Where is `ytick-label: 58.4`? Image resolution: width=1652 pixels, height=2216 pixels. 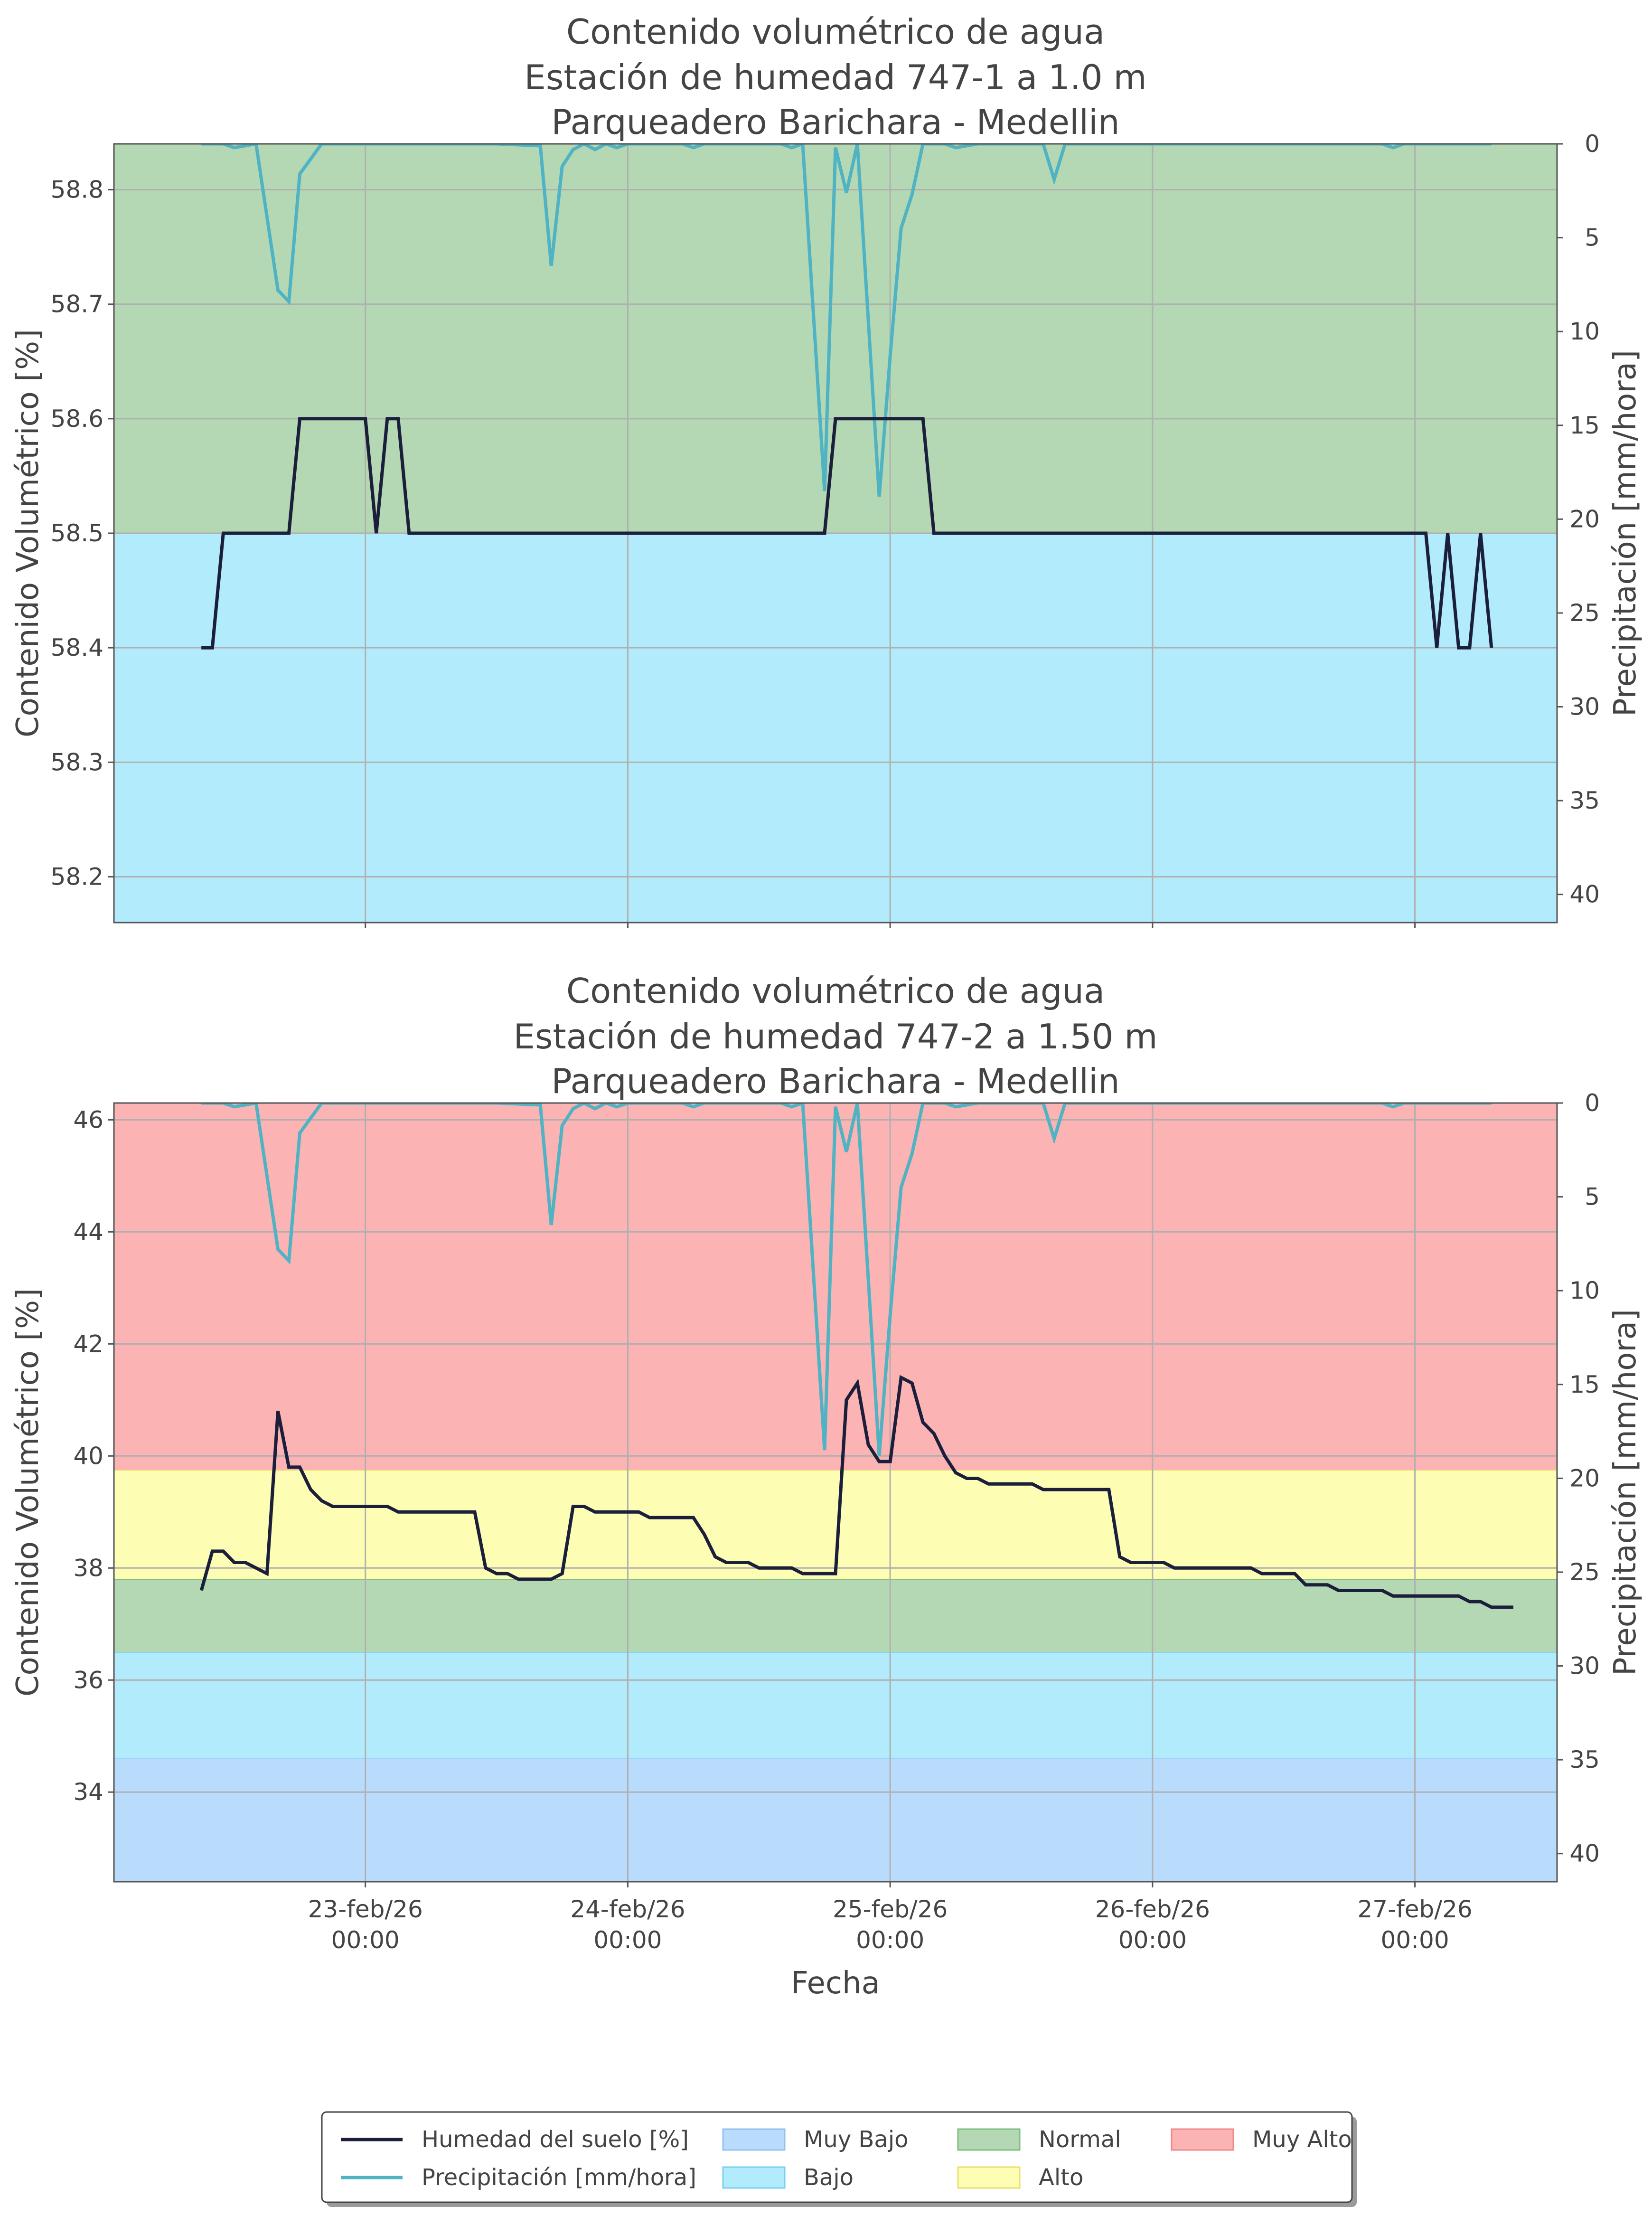
ytick-label: 58.4 is located at coordinates (77, 647).